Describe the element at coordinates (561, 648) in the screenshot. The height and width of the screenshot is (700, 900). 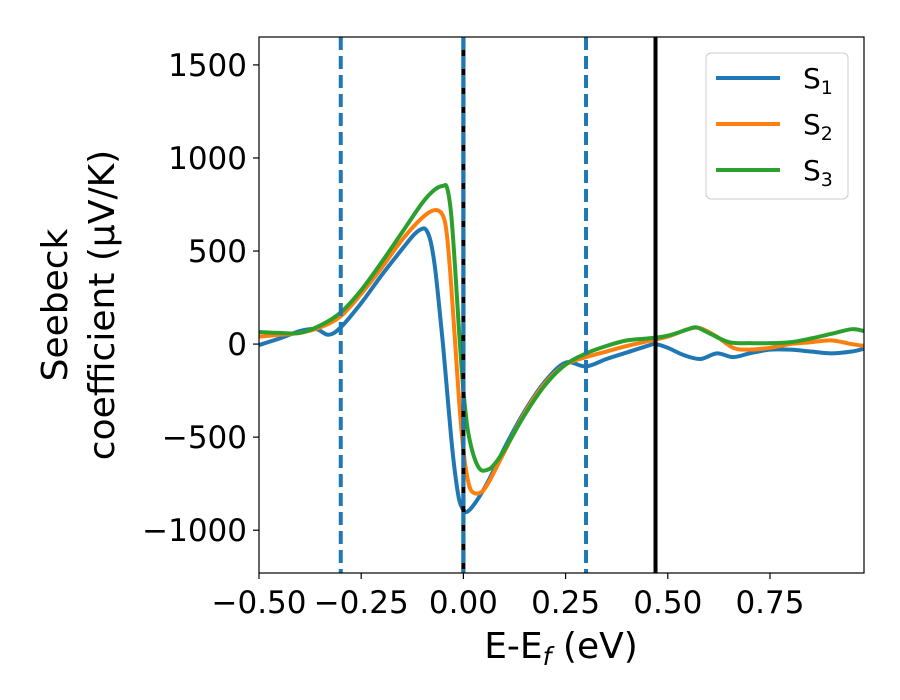
I see `x-axis-label: E-Ef (eV)` at that location.